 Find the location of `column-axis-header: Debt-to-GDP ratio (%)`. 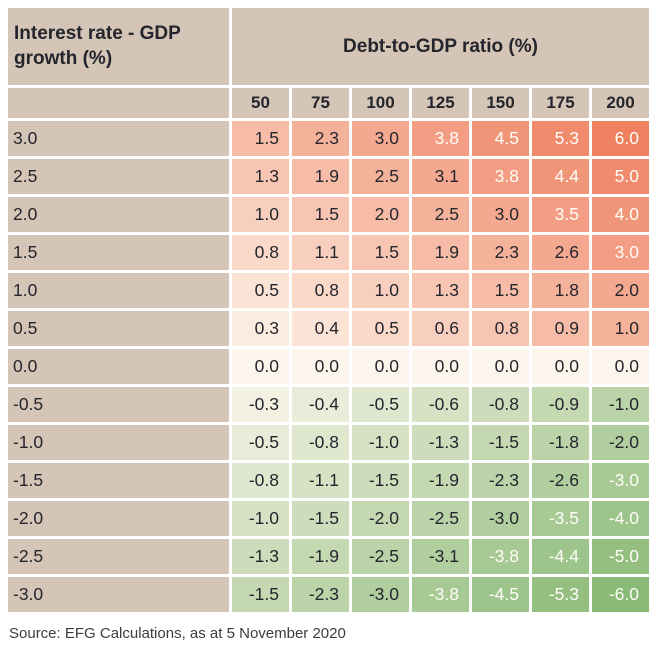

column-axis-header: Debt-to-GDP ratio (%) is located at coordinates (440, 46).